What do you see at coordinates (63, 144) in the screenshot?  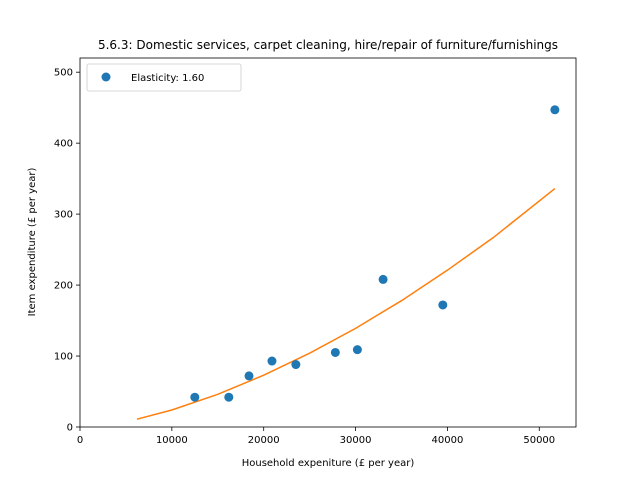 I see `y-tick-label: 400` at bounding box center [63, 144].